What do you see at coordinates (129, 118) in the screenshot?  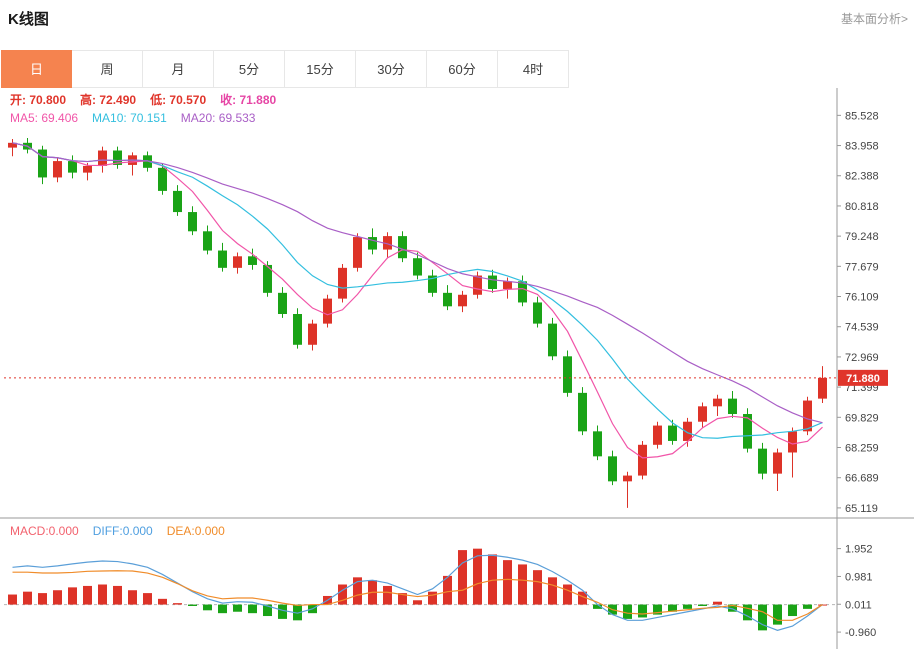 I see `ma10-legend-item: MA10: 70.151` at bounding box center [129, 118].